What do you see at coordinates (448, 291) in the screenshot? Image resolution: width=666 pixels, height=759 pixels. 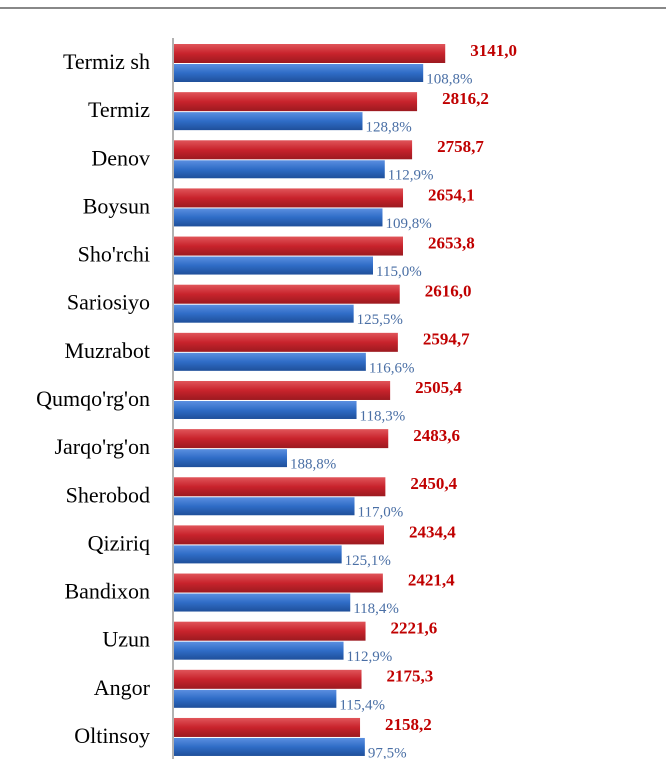 I see `value-label: 2616,0` at bounding box center [448, 291].